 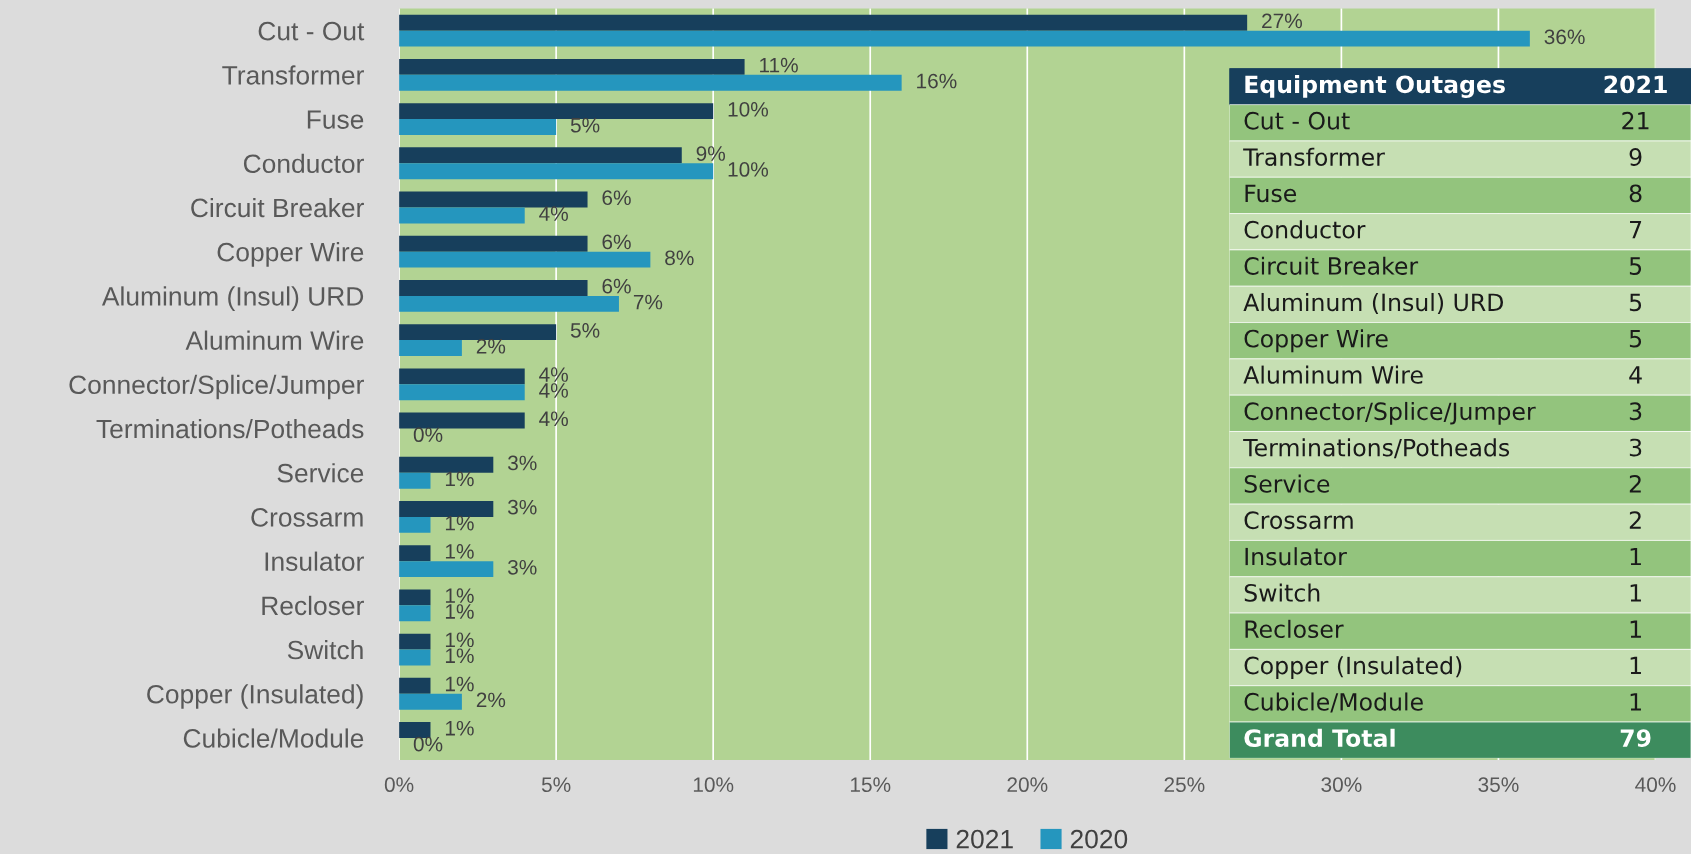 What do you see at coordinates (556, 785) in the screenshot?
I see `x-tick-label: 5%` at bounding box center [556, 785].